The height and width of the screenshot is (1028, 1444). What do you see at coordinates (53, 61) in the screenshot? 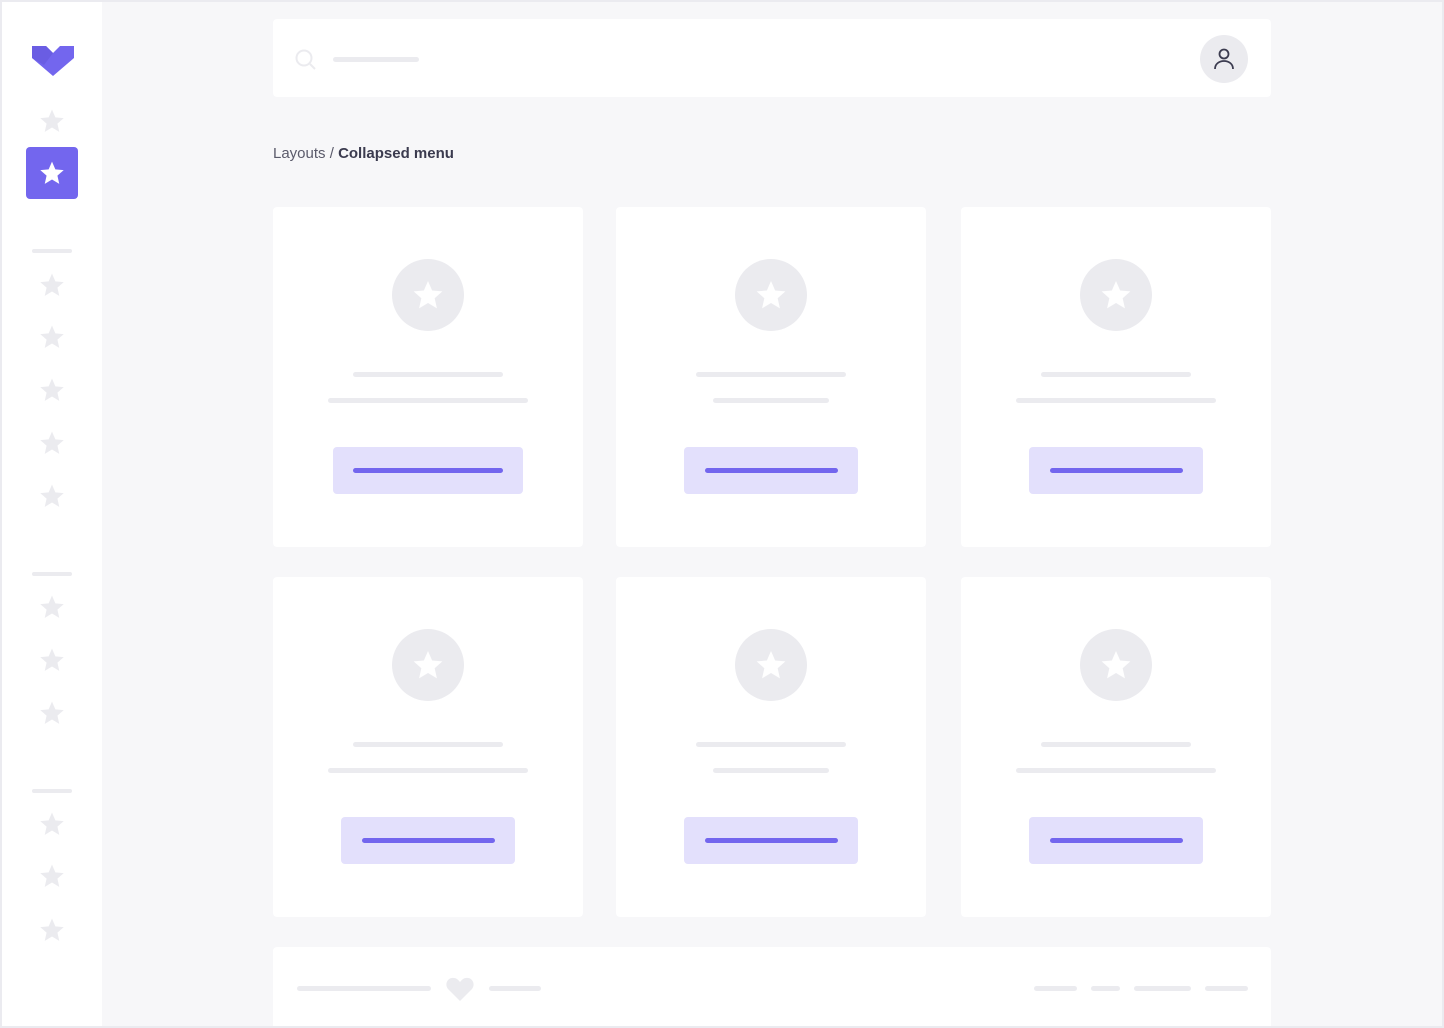
I see `logo-icon` at bounding box center [53, 61].